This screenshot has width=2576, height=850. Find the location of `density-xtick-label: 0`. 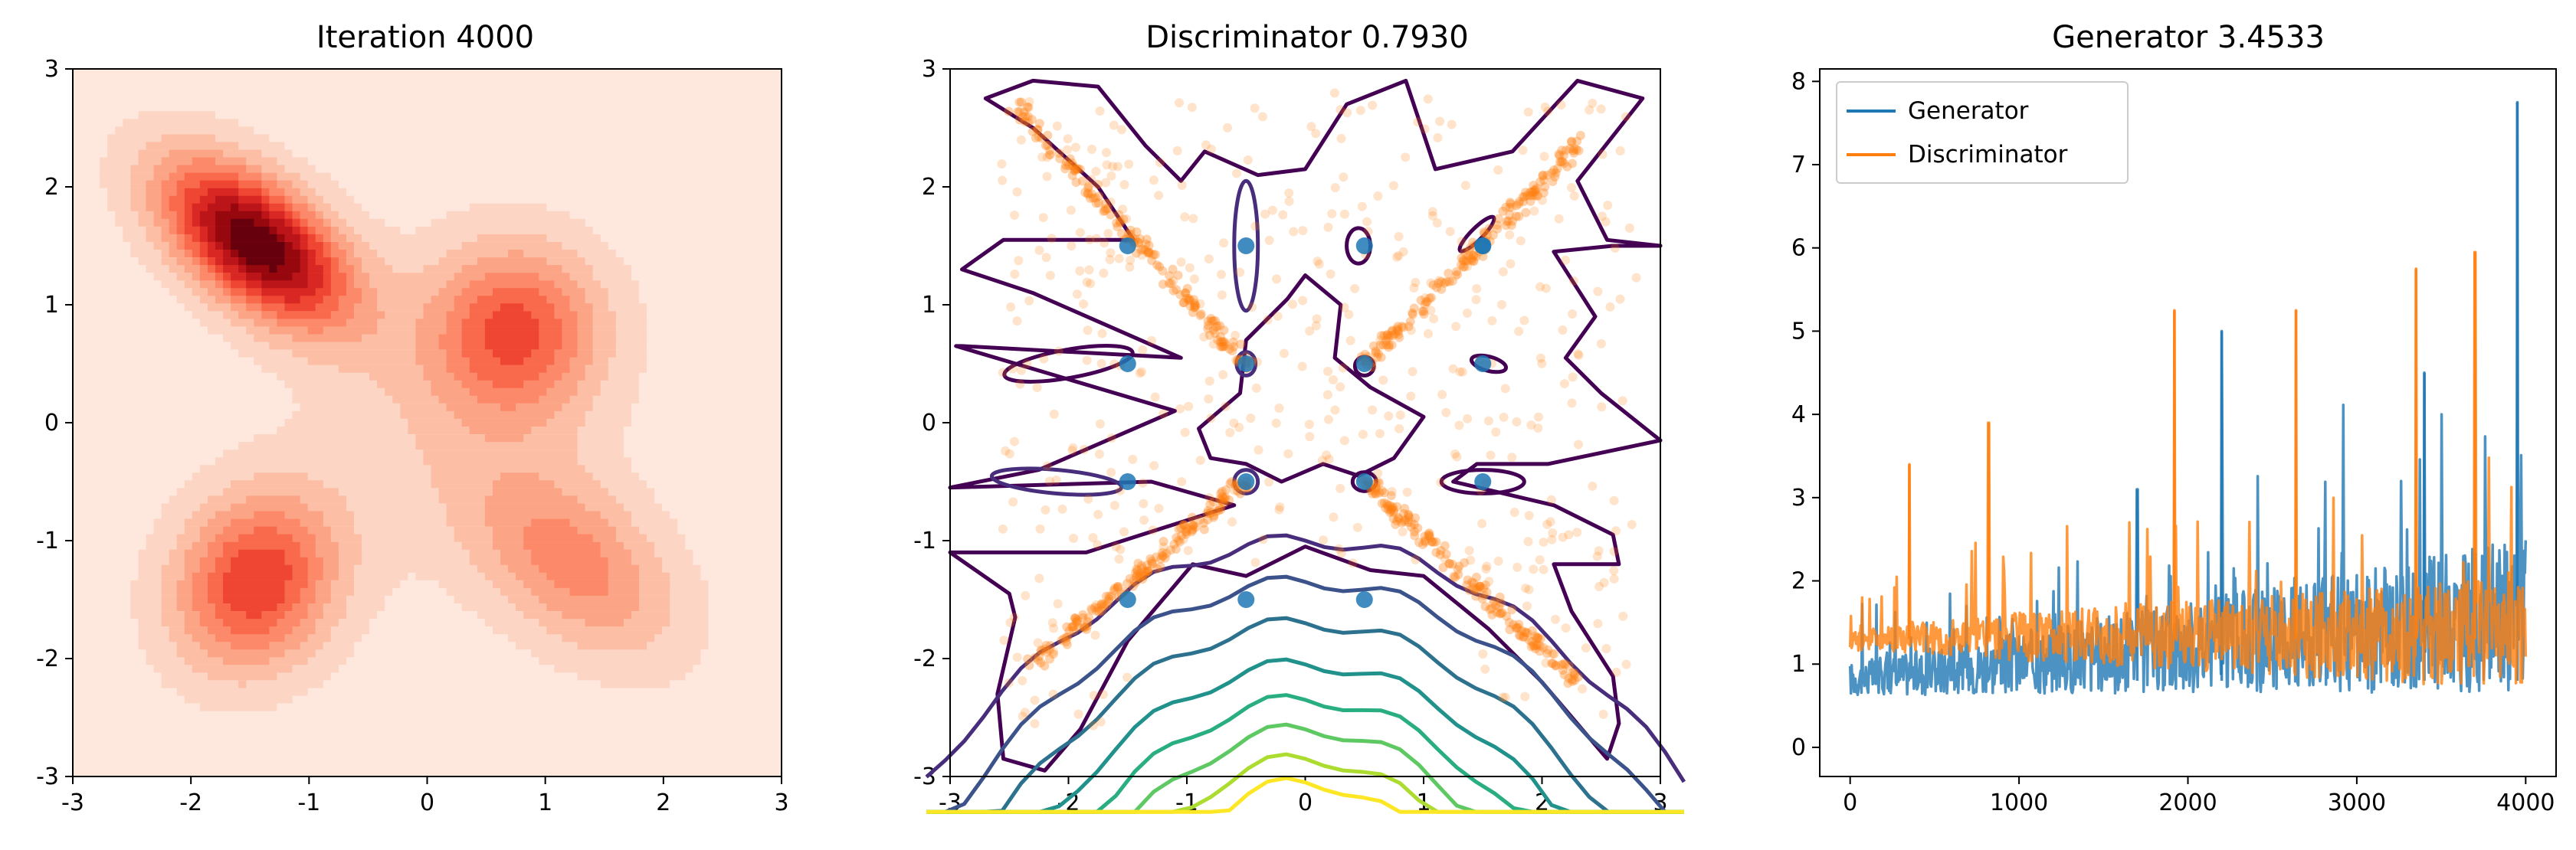

density-xtick-label: 0 is located at coordinates (427, 803).